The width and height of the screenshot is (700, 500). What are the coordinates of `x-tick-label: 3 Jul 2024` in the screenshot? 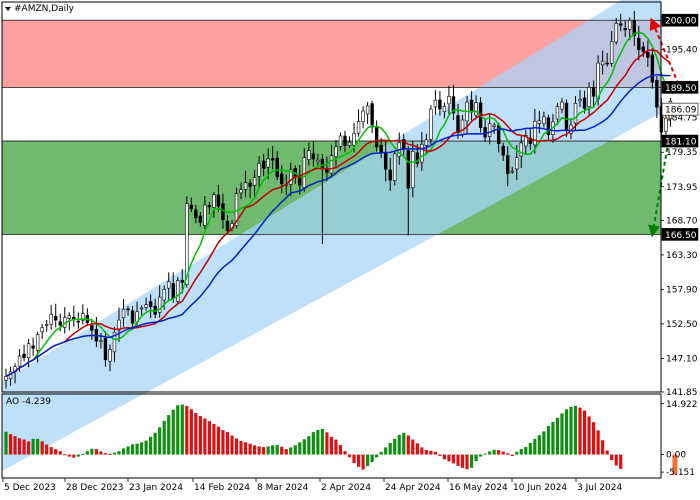 It's located at (599, 488).